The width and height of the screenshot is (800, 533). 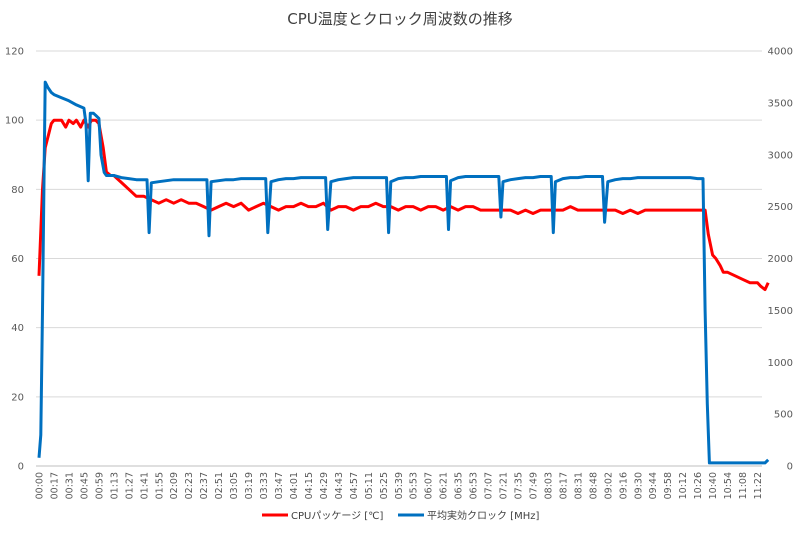 What do you see at coordinates (159, 485) in the screenshot?
I see `x-tick-01:55: 01:55` at bounding box center [159, 485].